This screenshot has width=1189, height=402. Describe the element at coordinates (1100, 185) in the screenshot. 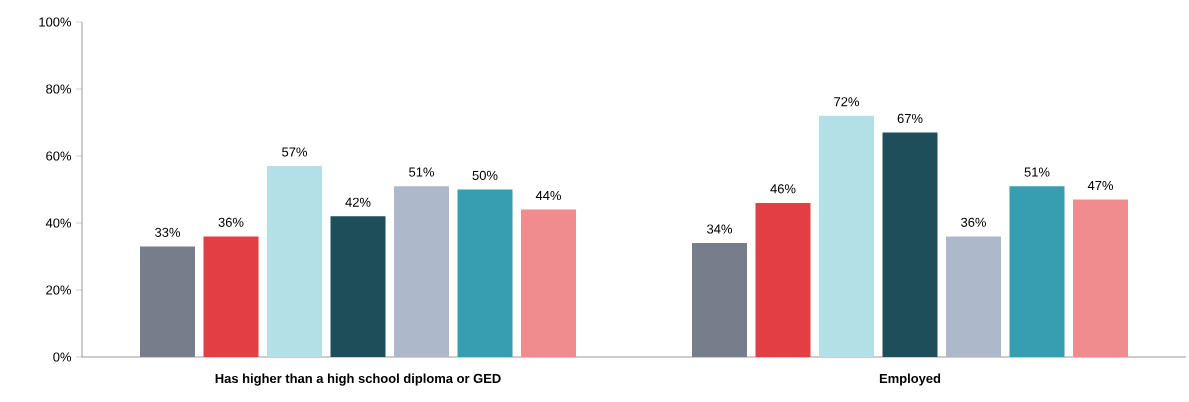

I see `data-label: 47%` at that location.